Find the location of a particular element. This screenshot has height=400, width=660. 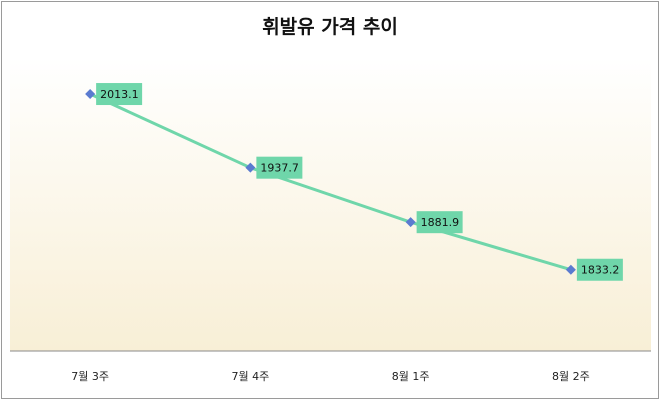

chart-title: 휘발유 가격 추이 is located at coordinates (330, 27).